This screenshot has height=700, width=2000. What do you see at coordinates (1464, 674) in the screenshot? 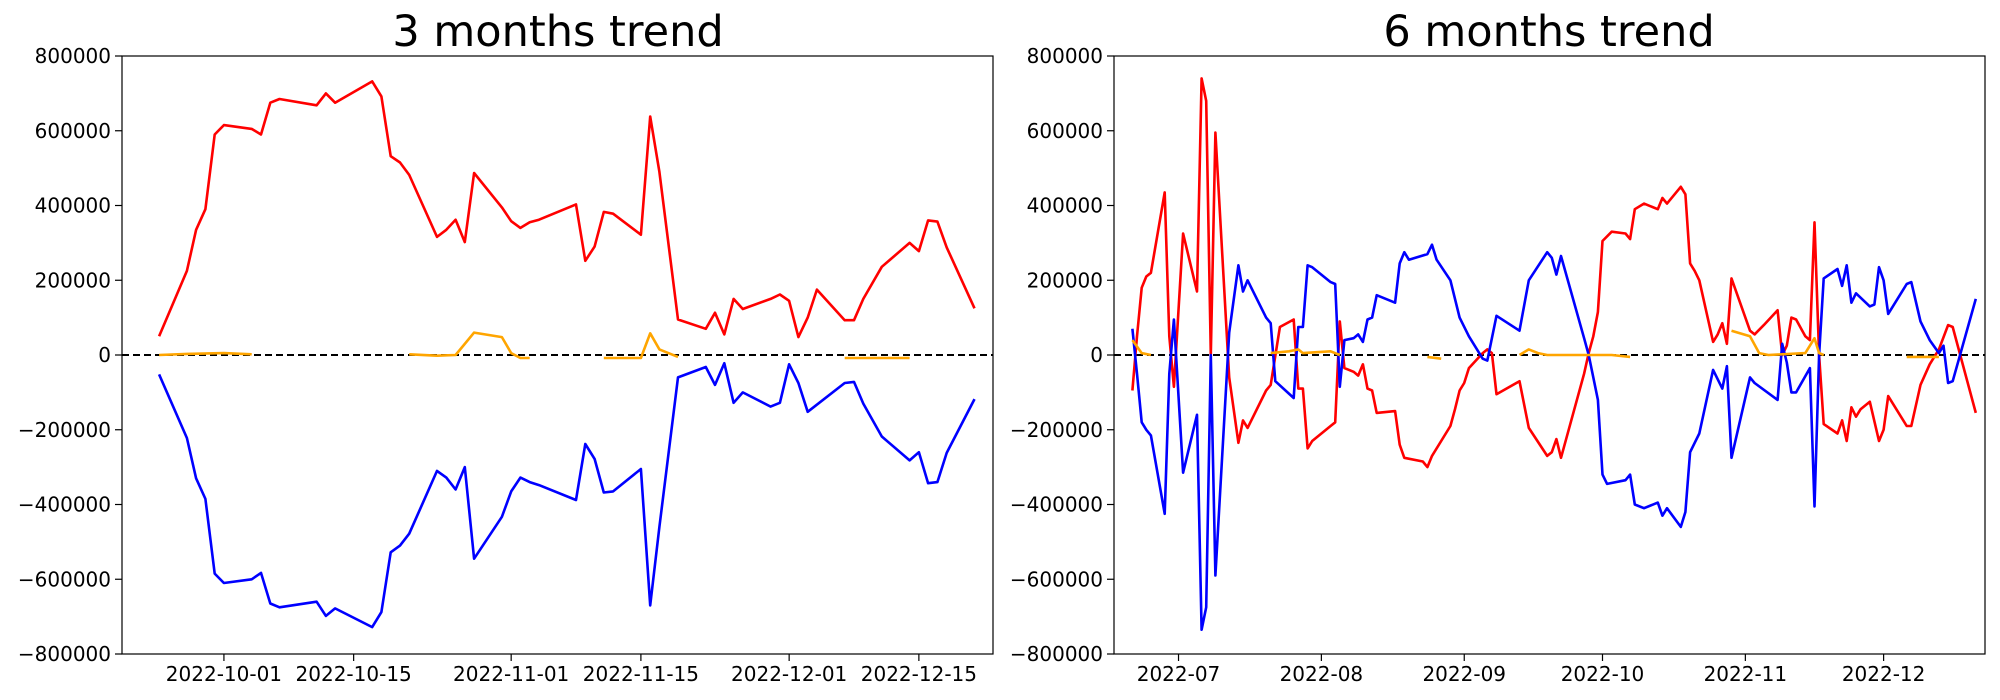
I see `x-tick-label: 2022-09` at bounding box center [1464, 674].